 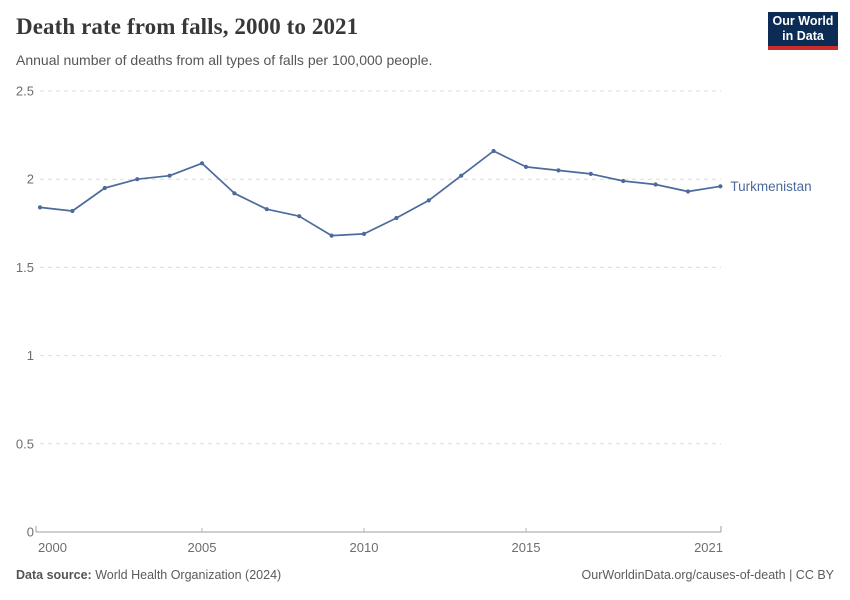 What do you see at coordinates (54, 575) in the screenshot?
I see `data-source-label: Data source:` at bounding box center [54, 575].